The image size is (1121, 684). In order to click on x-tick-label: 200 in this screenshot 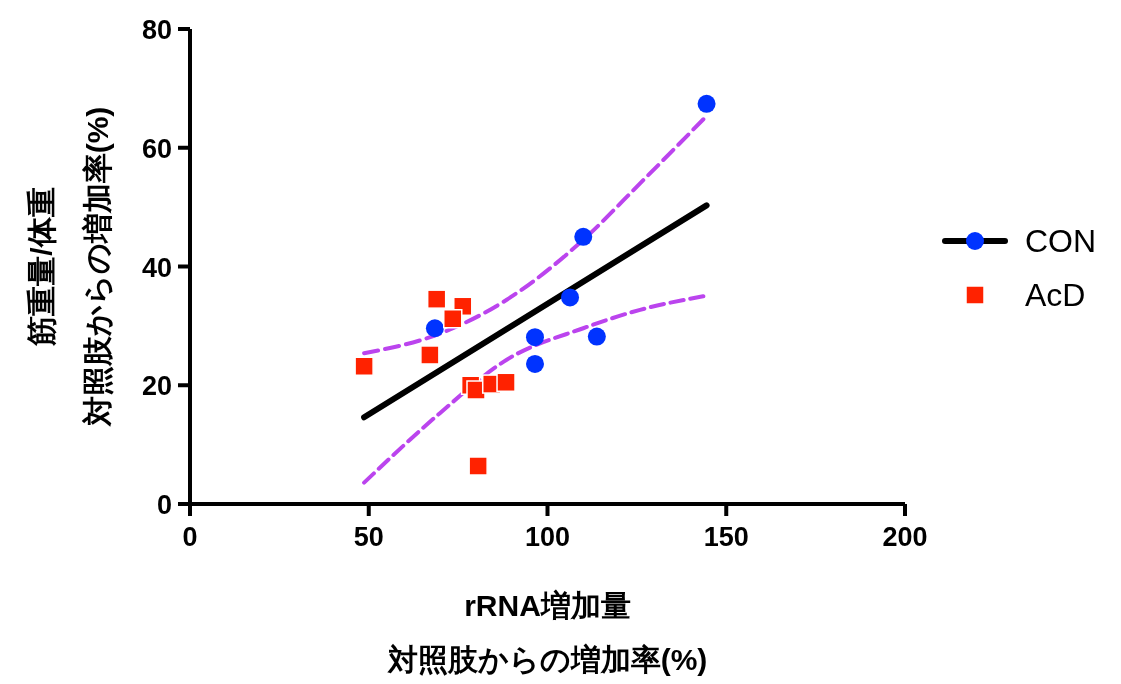, I will do `click(905, 537)`.